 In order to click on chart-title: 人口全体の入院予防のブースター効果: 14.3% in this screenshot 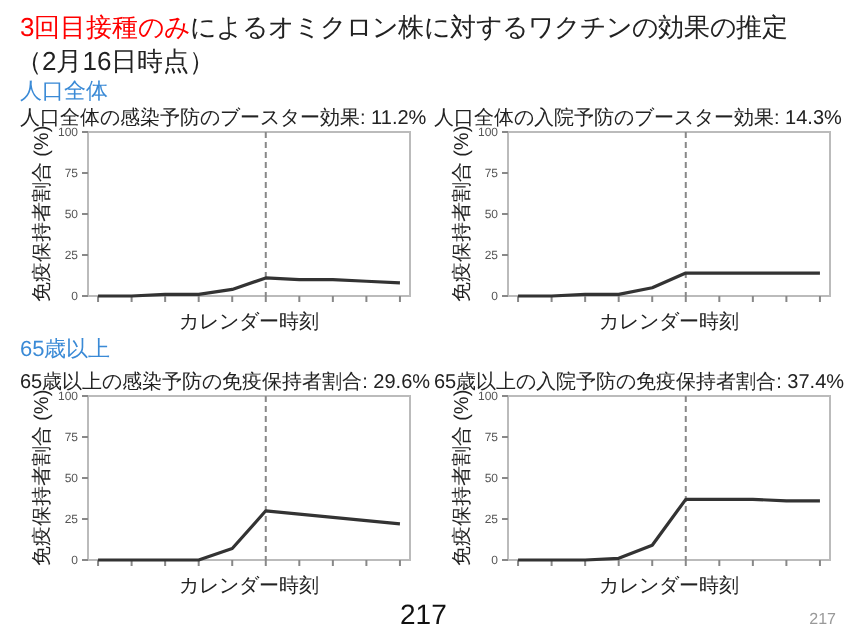, I will do `click(638, 118)`.